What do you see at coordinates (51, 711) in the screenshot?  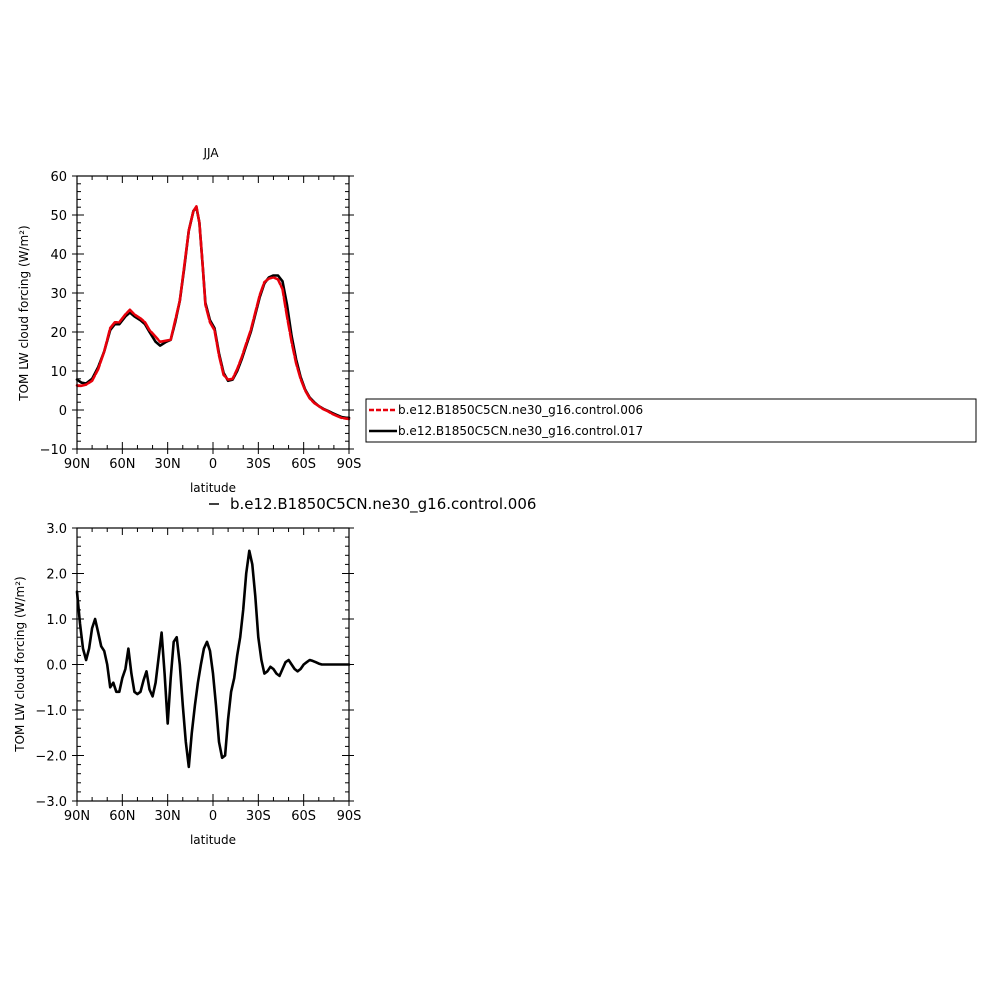 I see `y-tick-label: −1.0` at bounding box center [51, 711].